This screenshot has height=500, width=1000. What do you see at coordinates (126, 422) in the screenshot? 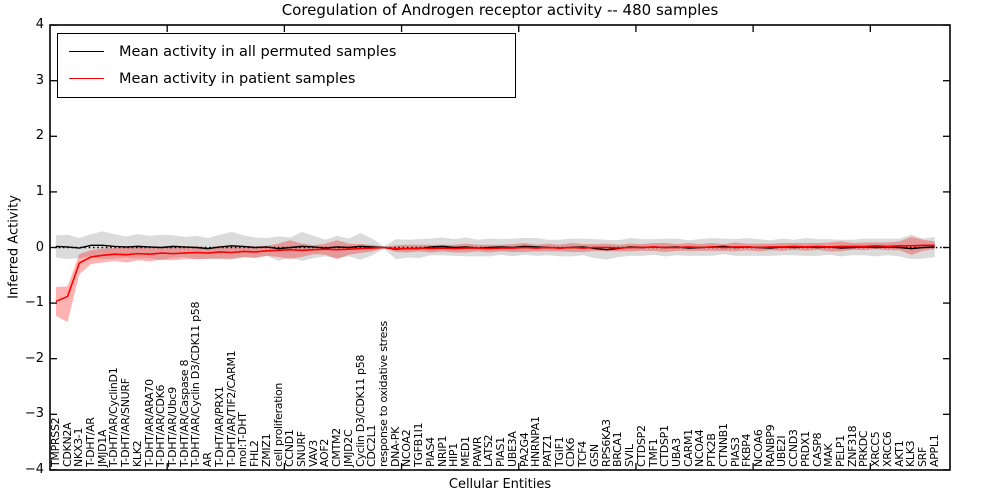
I see `x-category-label: T-DHT/AR/SNURF` at bounding box center [126, 422].